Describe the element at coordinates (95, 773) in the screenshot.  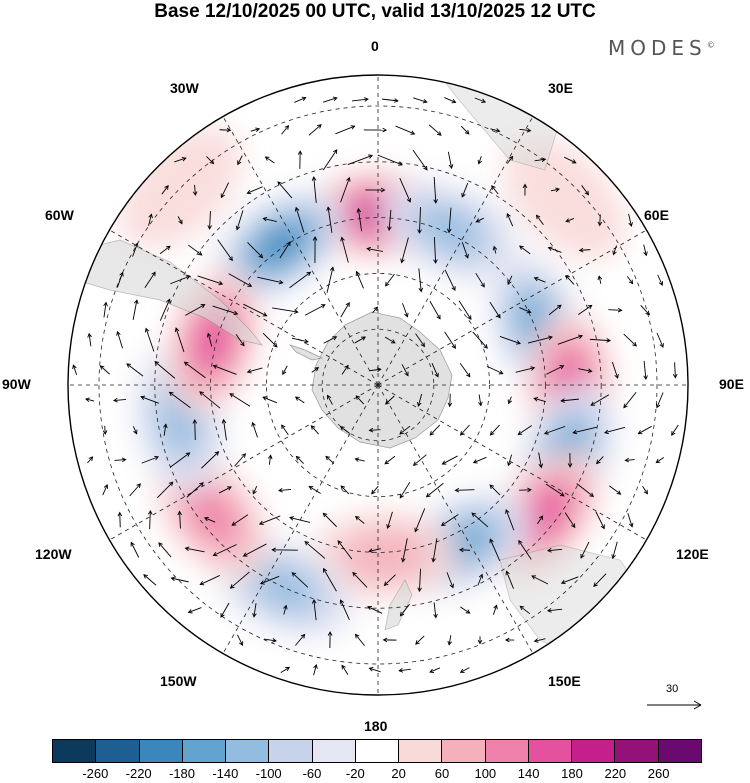
I see `legend-tick-label: -260` at that location.